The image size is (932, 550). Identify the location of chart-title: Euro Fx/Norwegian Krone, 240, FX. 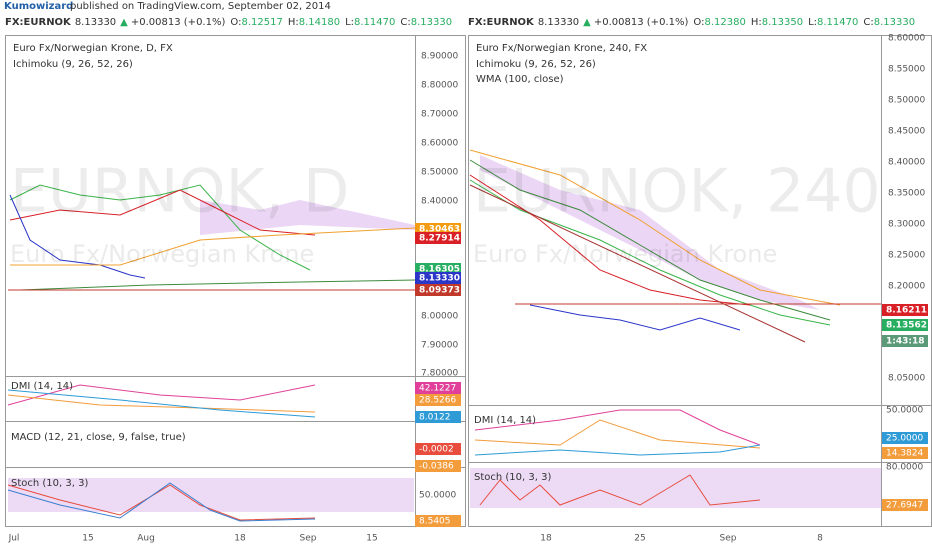
(561, 48).